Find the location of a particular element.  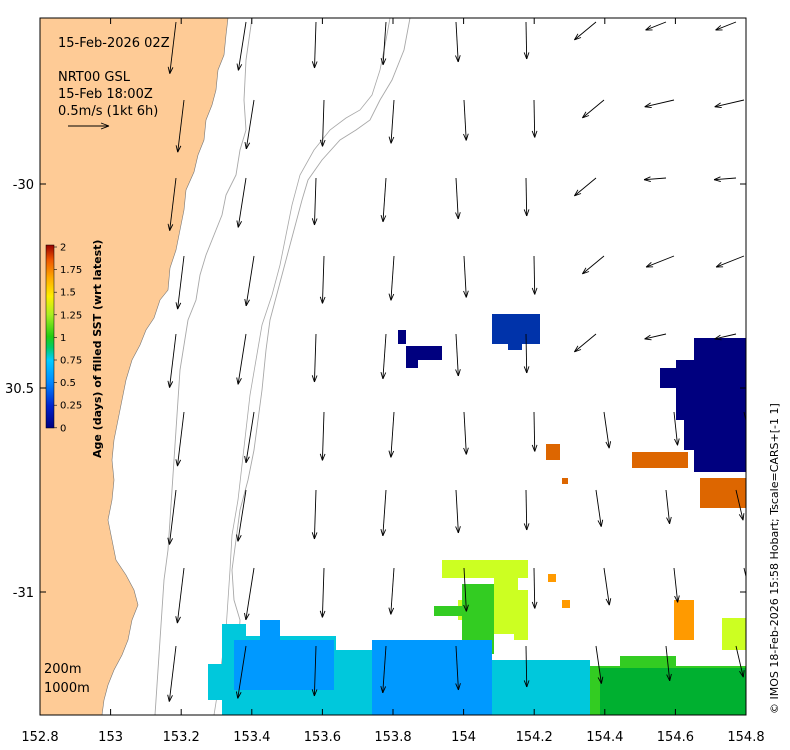

y-tick-label: -30 is located at coordinates (23, 185).